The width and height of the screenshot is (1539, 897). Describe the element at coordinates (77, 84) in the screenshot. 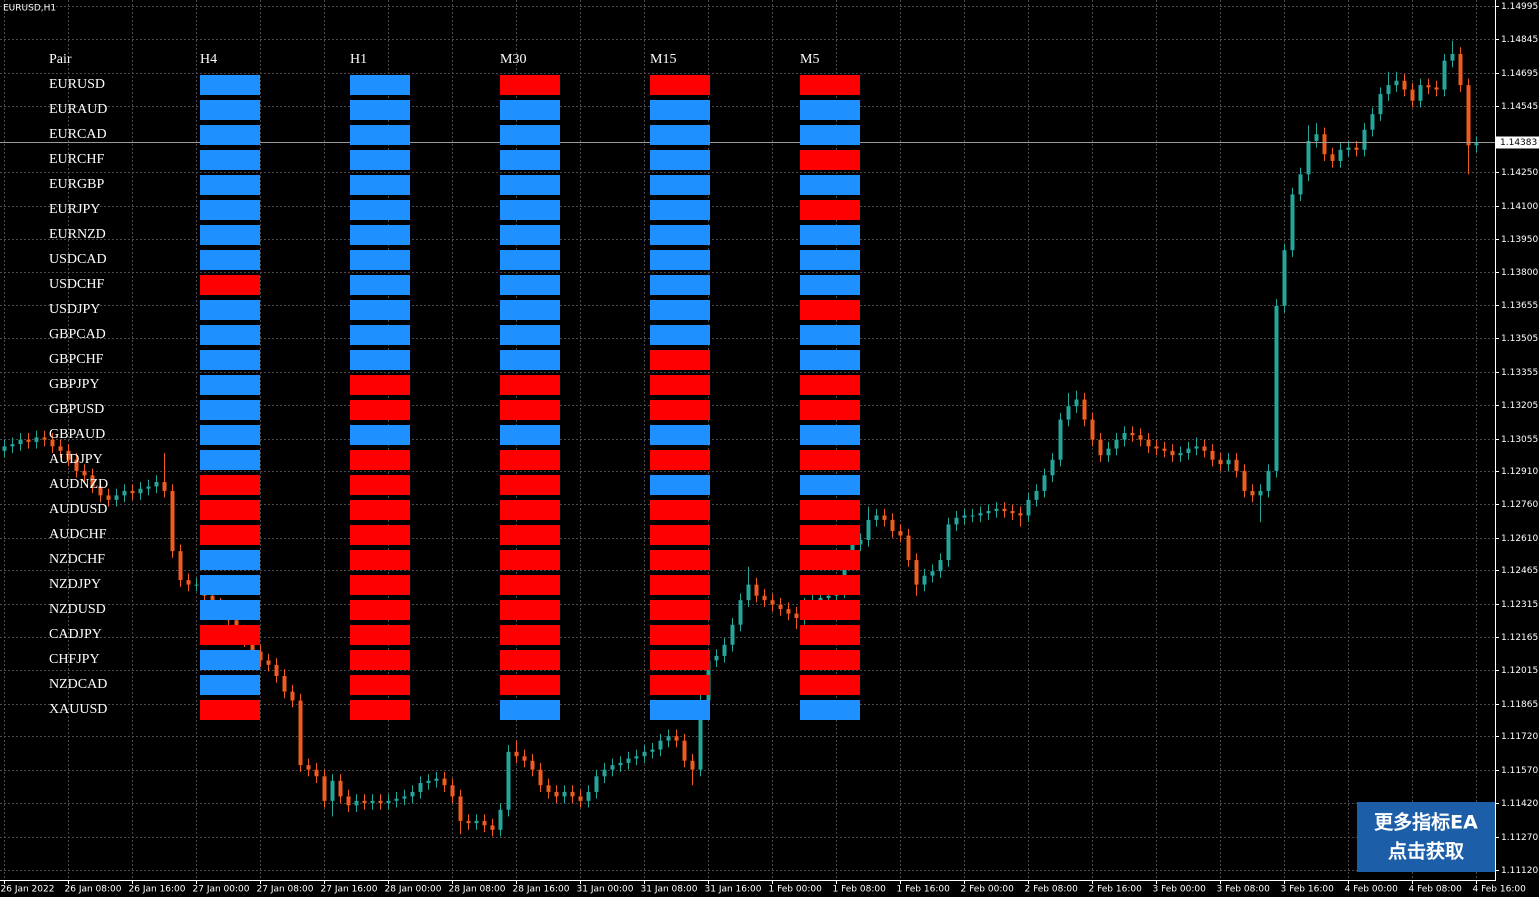

I see `pair-label: EURUSD` at that location.